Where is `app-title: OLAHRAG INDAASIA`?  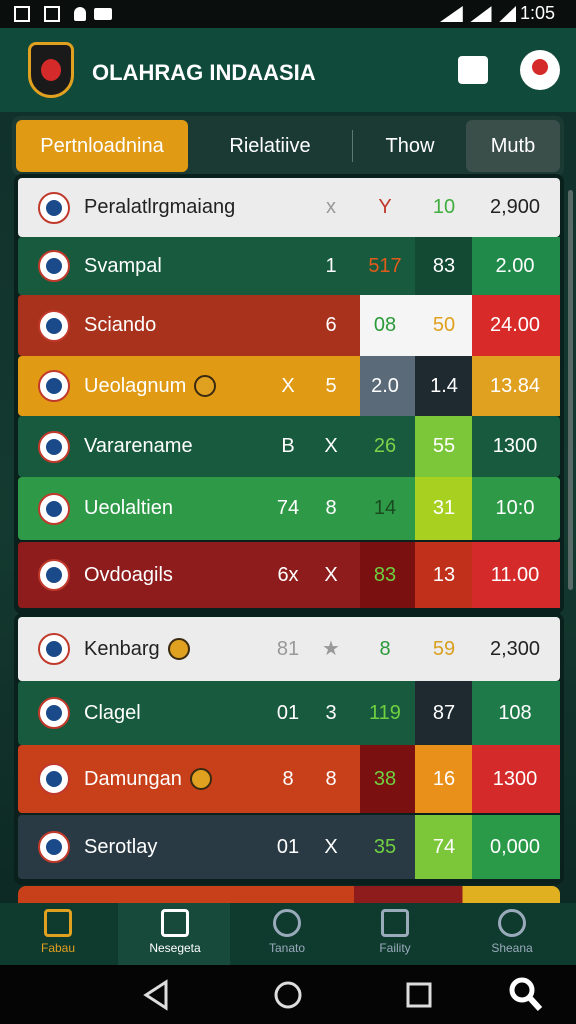
app-title: OLAHRAG INDAASIA is located at coordinates (204, 72).